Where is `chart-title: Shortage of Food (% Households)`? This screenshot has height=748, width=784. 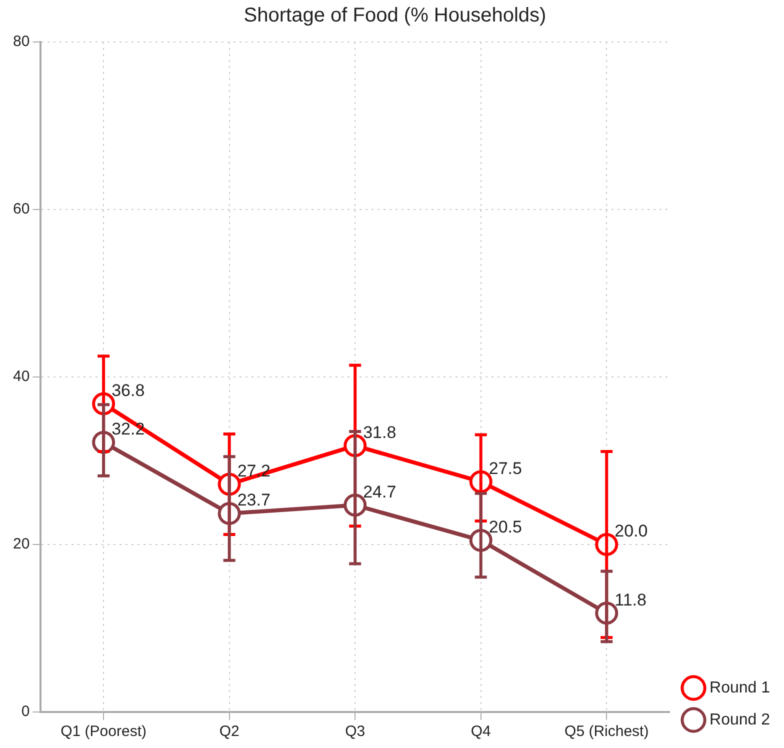
chart-title: Shortage of Food (% Households) is located at coordinates (395, 15).